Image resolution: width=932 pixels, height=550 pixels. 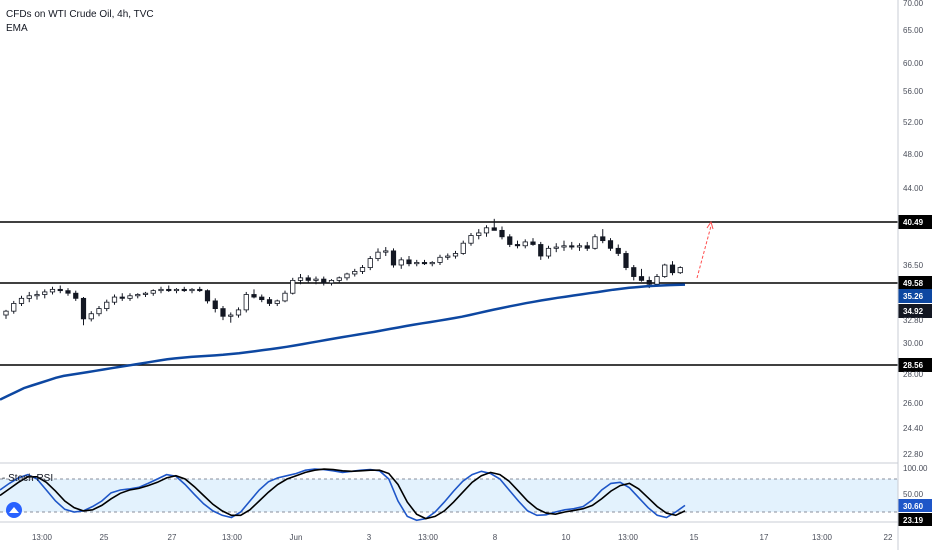 I want to click on ema-price-tag, so click(x=915, y=296).